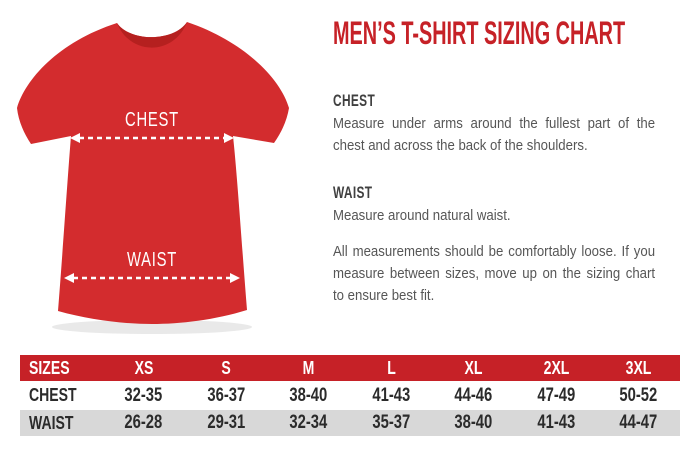  What do you see at coordinates (152, 278) in the screenshot?
I see `waist-measure-arrow` at bounding box center [152, 278].